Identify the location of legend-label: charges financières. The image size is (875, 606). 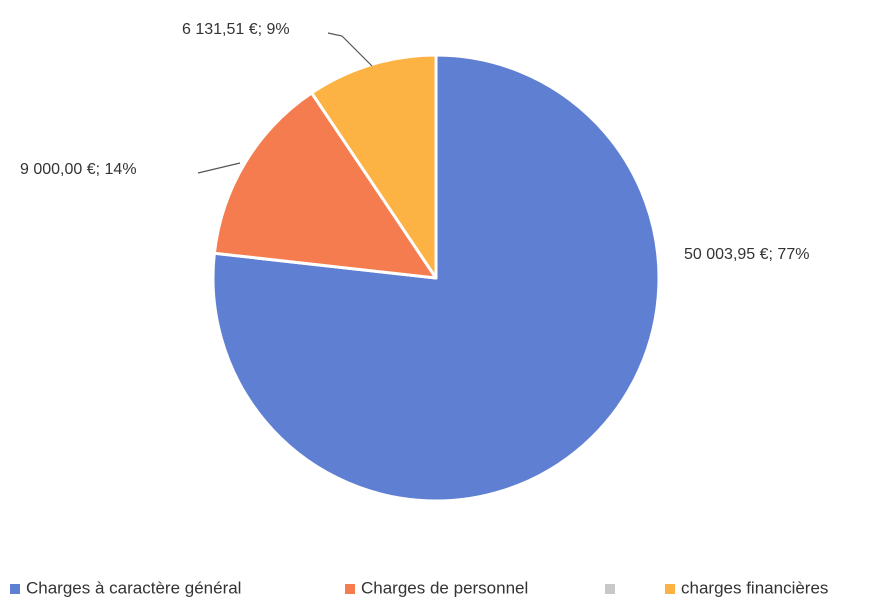
(754, 587).